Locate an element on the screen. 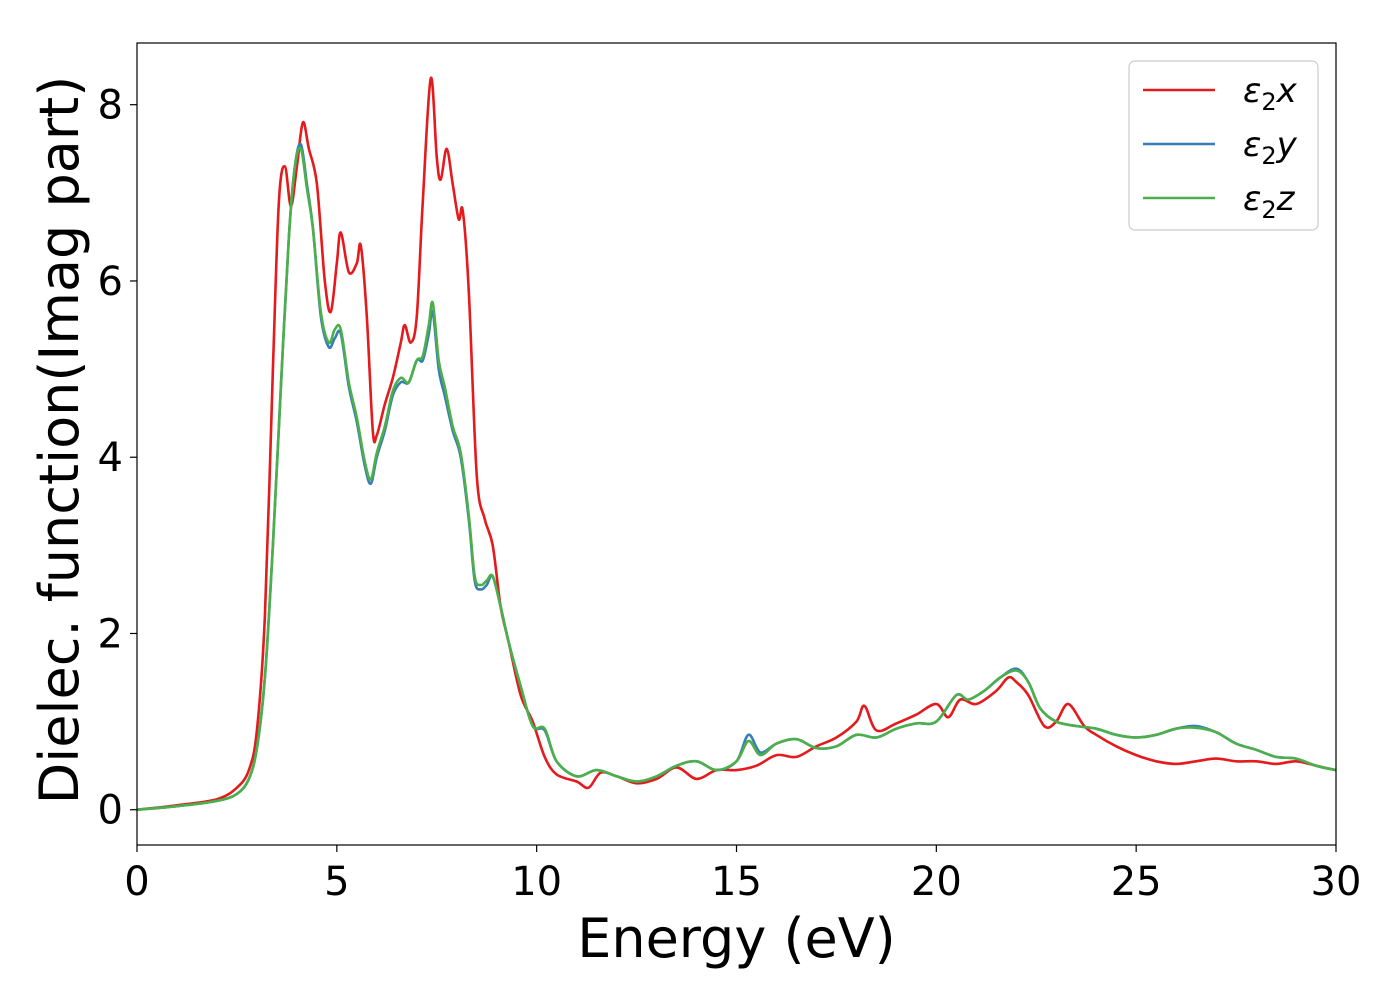 This screenshot has height=1000, width=1400. x-axis-label: Energy (eV) is located at coordinates (736, 938).